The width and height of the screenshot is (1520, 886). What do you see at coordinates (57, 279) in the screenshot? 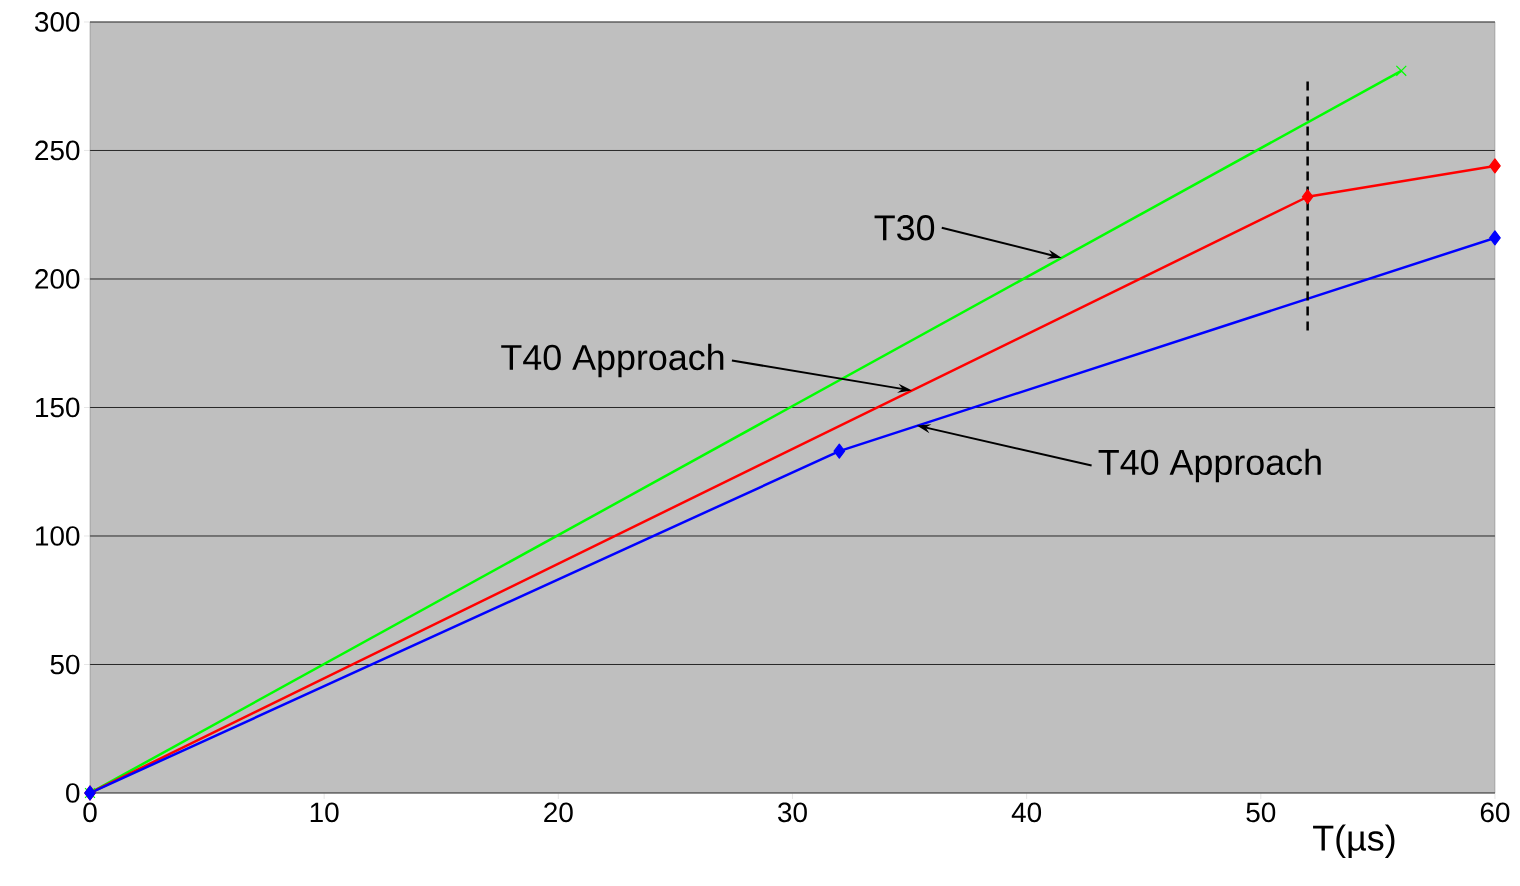
I see `y-tick-label: 200` at bounding box center [57, 279].